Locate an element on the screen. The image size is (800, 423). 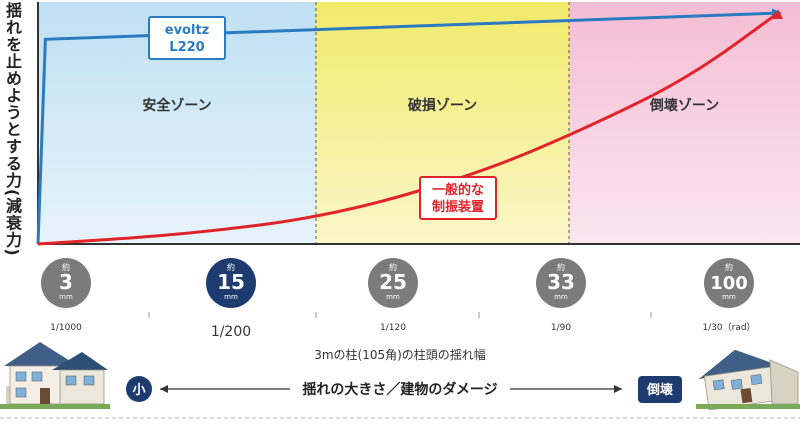
marker-value: 33 is located at coordinates (561, 282).